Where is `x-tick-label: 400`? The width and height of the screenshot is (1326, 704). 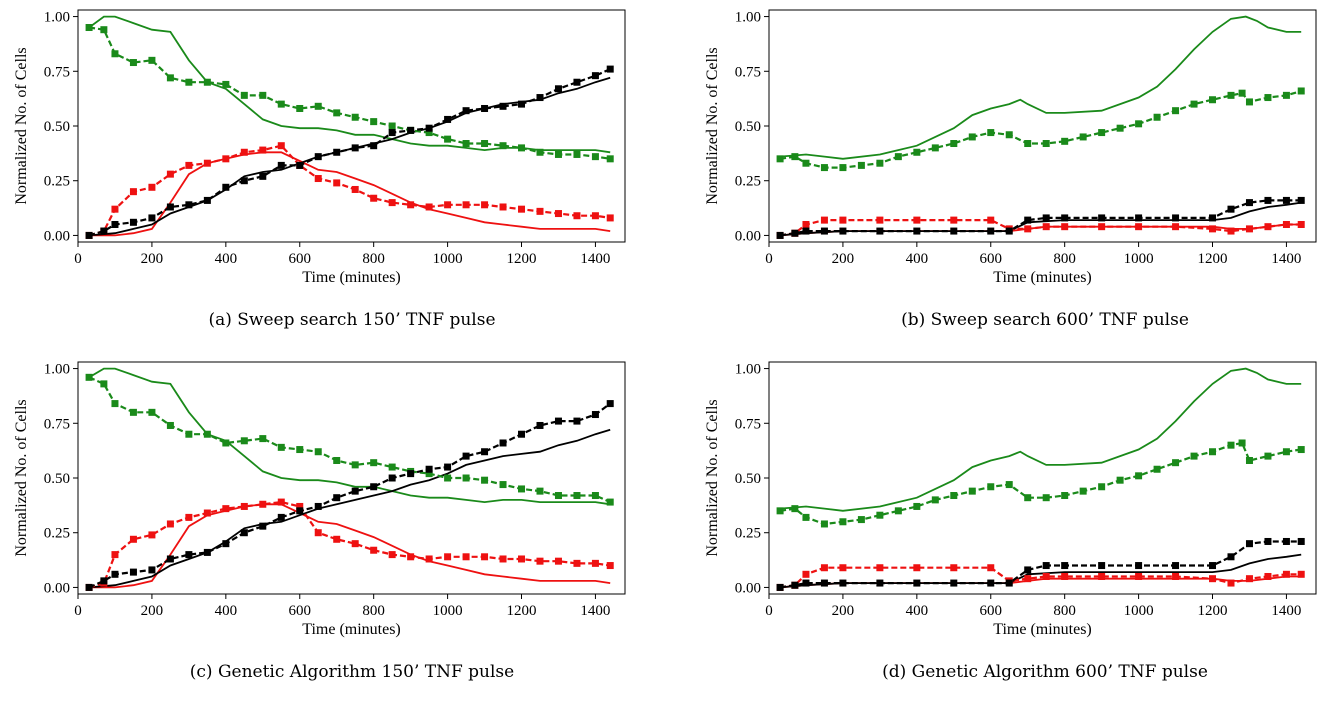 x-tick-label: 400 is located at coordinates (917, 611).